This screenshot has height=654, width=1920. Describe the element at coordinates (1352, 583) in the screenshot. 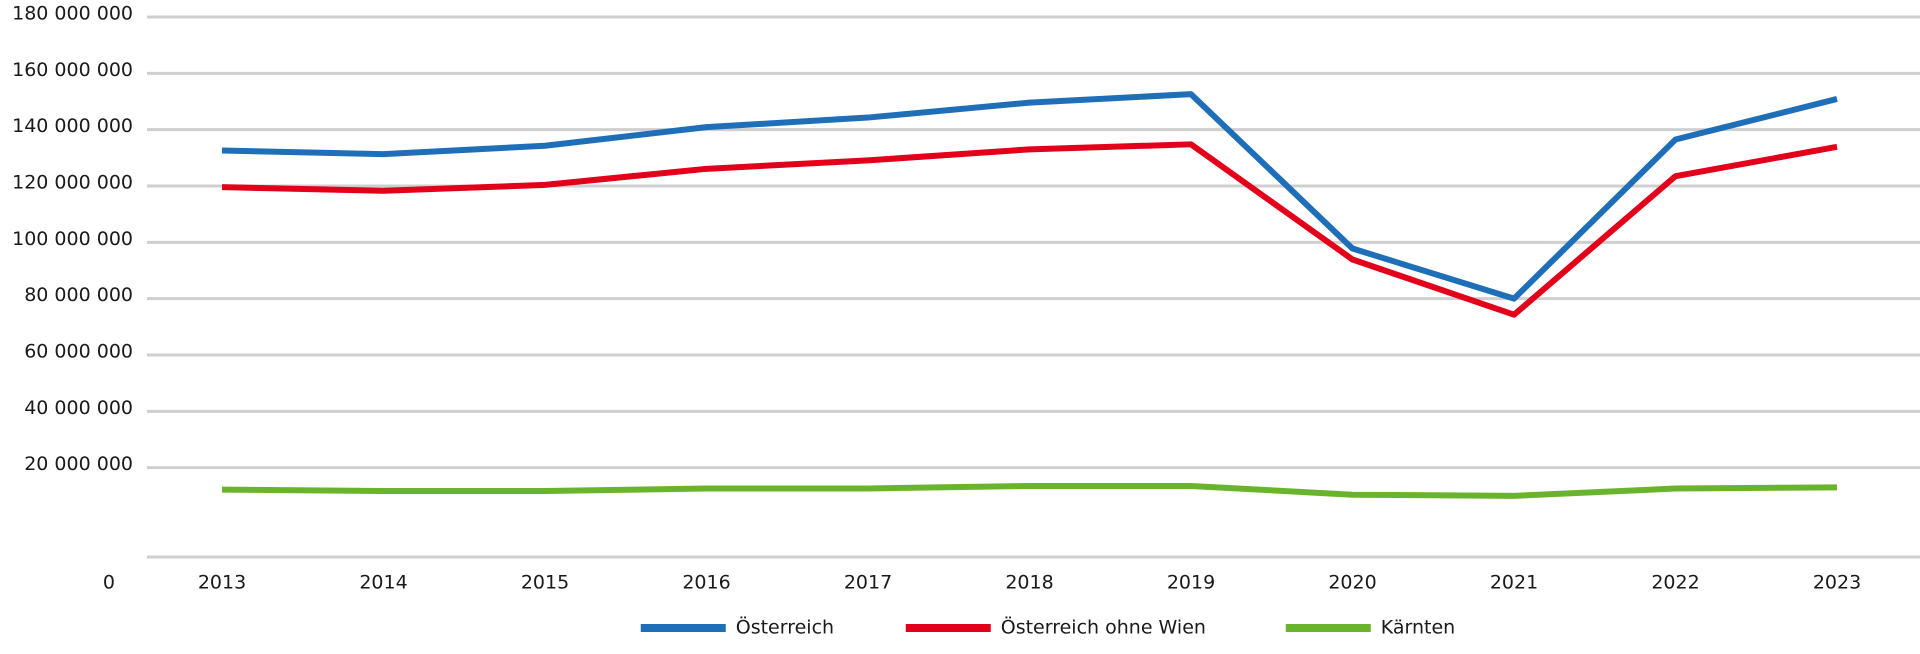

I see `x-tick-label: 2020` at that location.